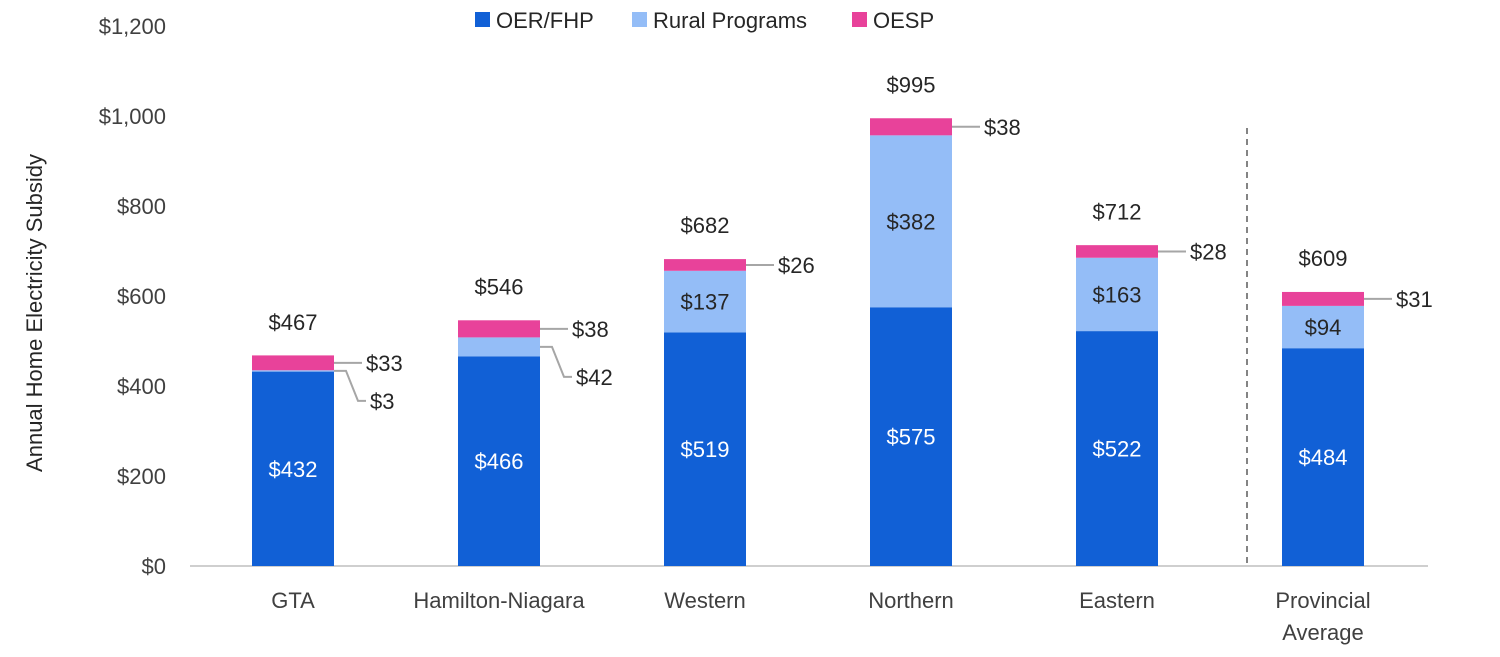  What do you see at coordinates (141, 296) in the screenshot?
I see `y-tick-label: $600` at bounding box center [141, 296].